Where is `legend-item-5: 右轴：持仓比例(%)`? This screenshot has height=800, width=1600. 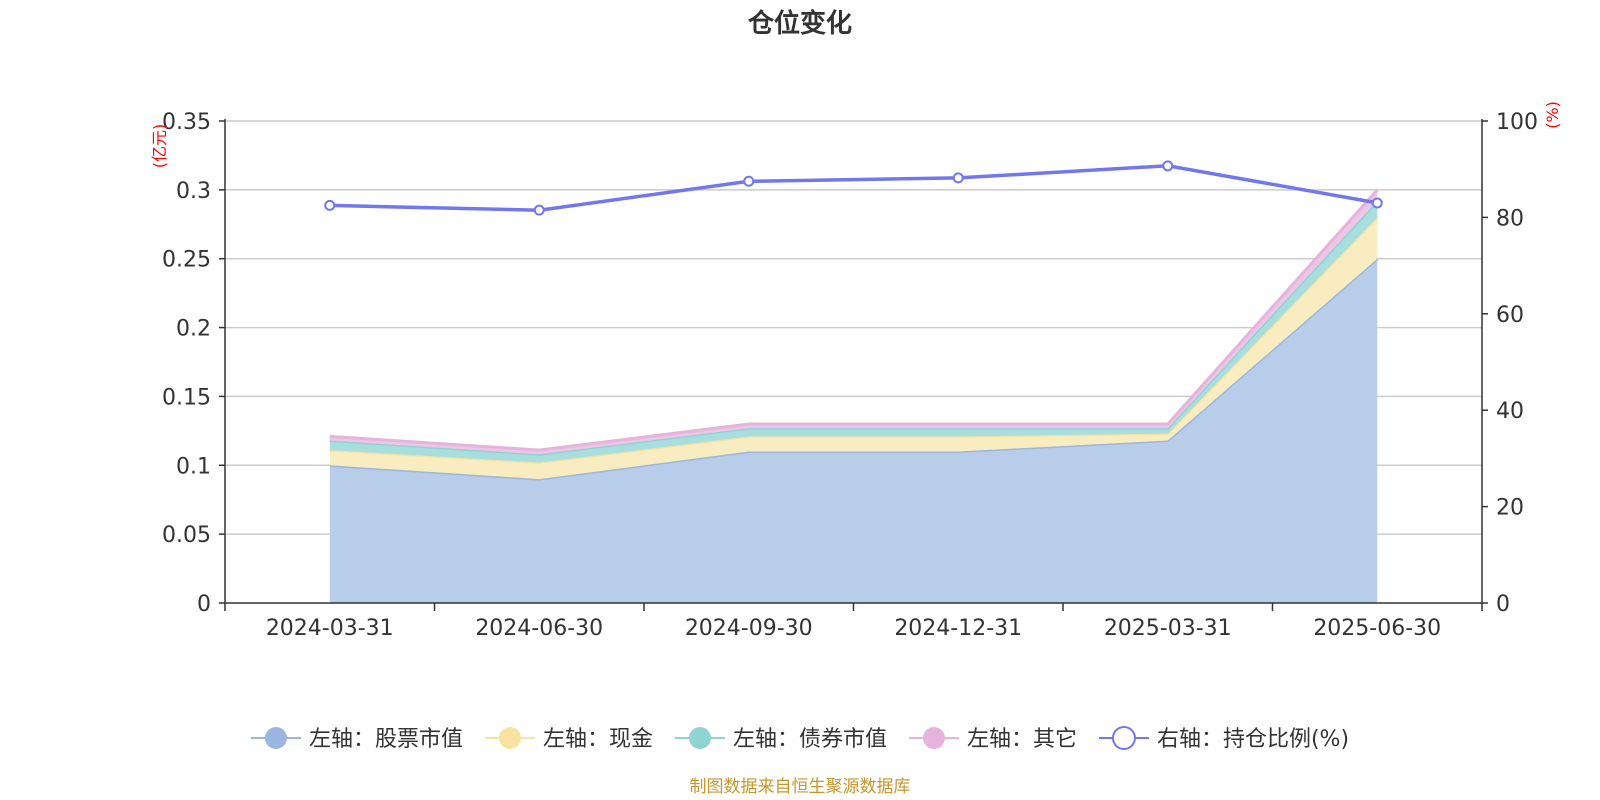 legend-item-5: 右轴：持仓比例(%) is located at coordinates (1223, 739).